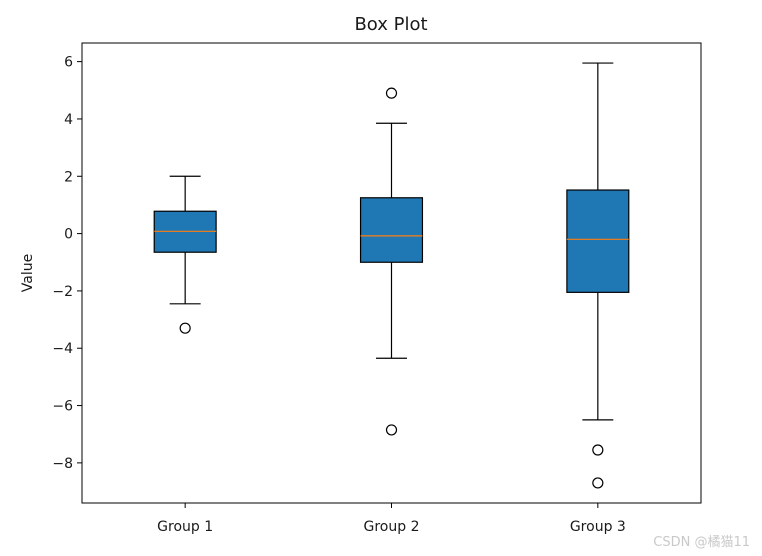 The image size is (762, 556). I want to click on y-tick-label: −8, so click(62, 464).